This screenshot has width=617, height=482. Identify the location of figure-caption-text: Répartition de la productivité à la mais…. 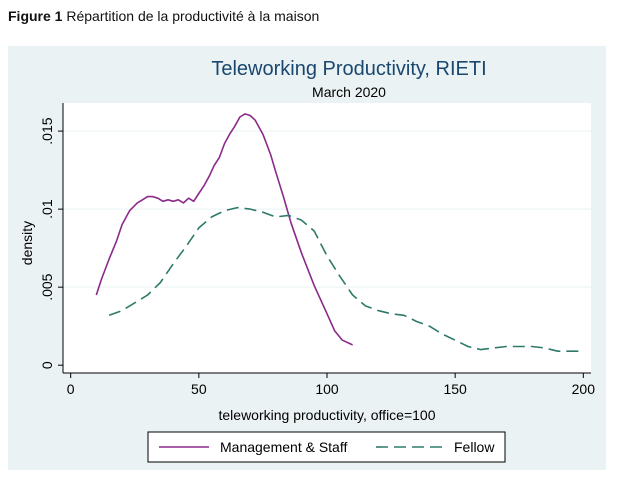
(193, 16).